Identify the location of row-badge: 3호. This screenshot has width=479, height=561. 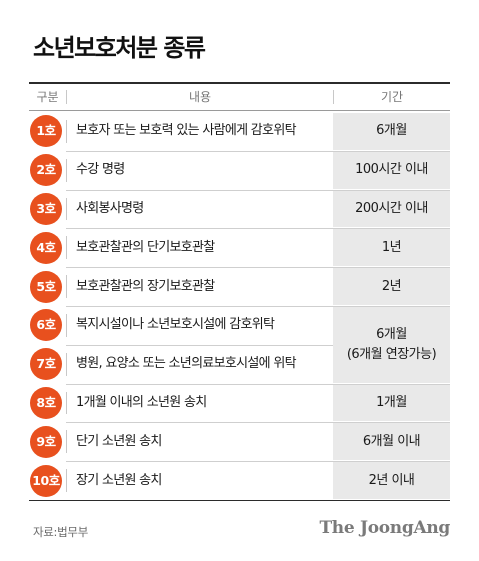
(46, 209).